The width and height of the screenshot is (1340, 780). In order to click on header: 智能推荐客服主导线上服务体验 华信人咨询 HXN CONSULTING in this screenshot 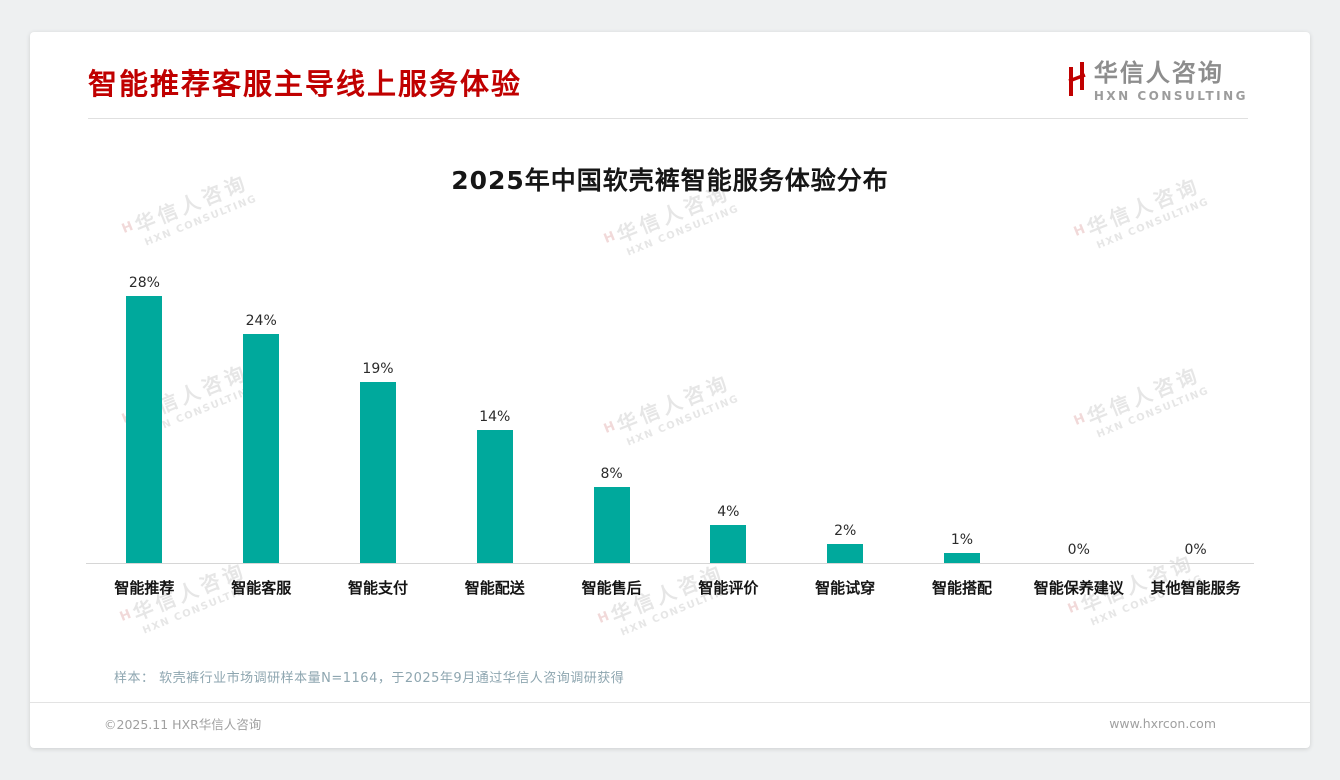, I will do `click(668, 75)`.